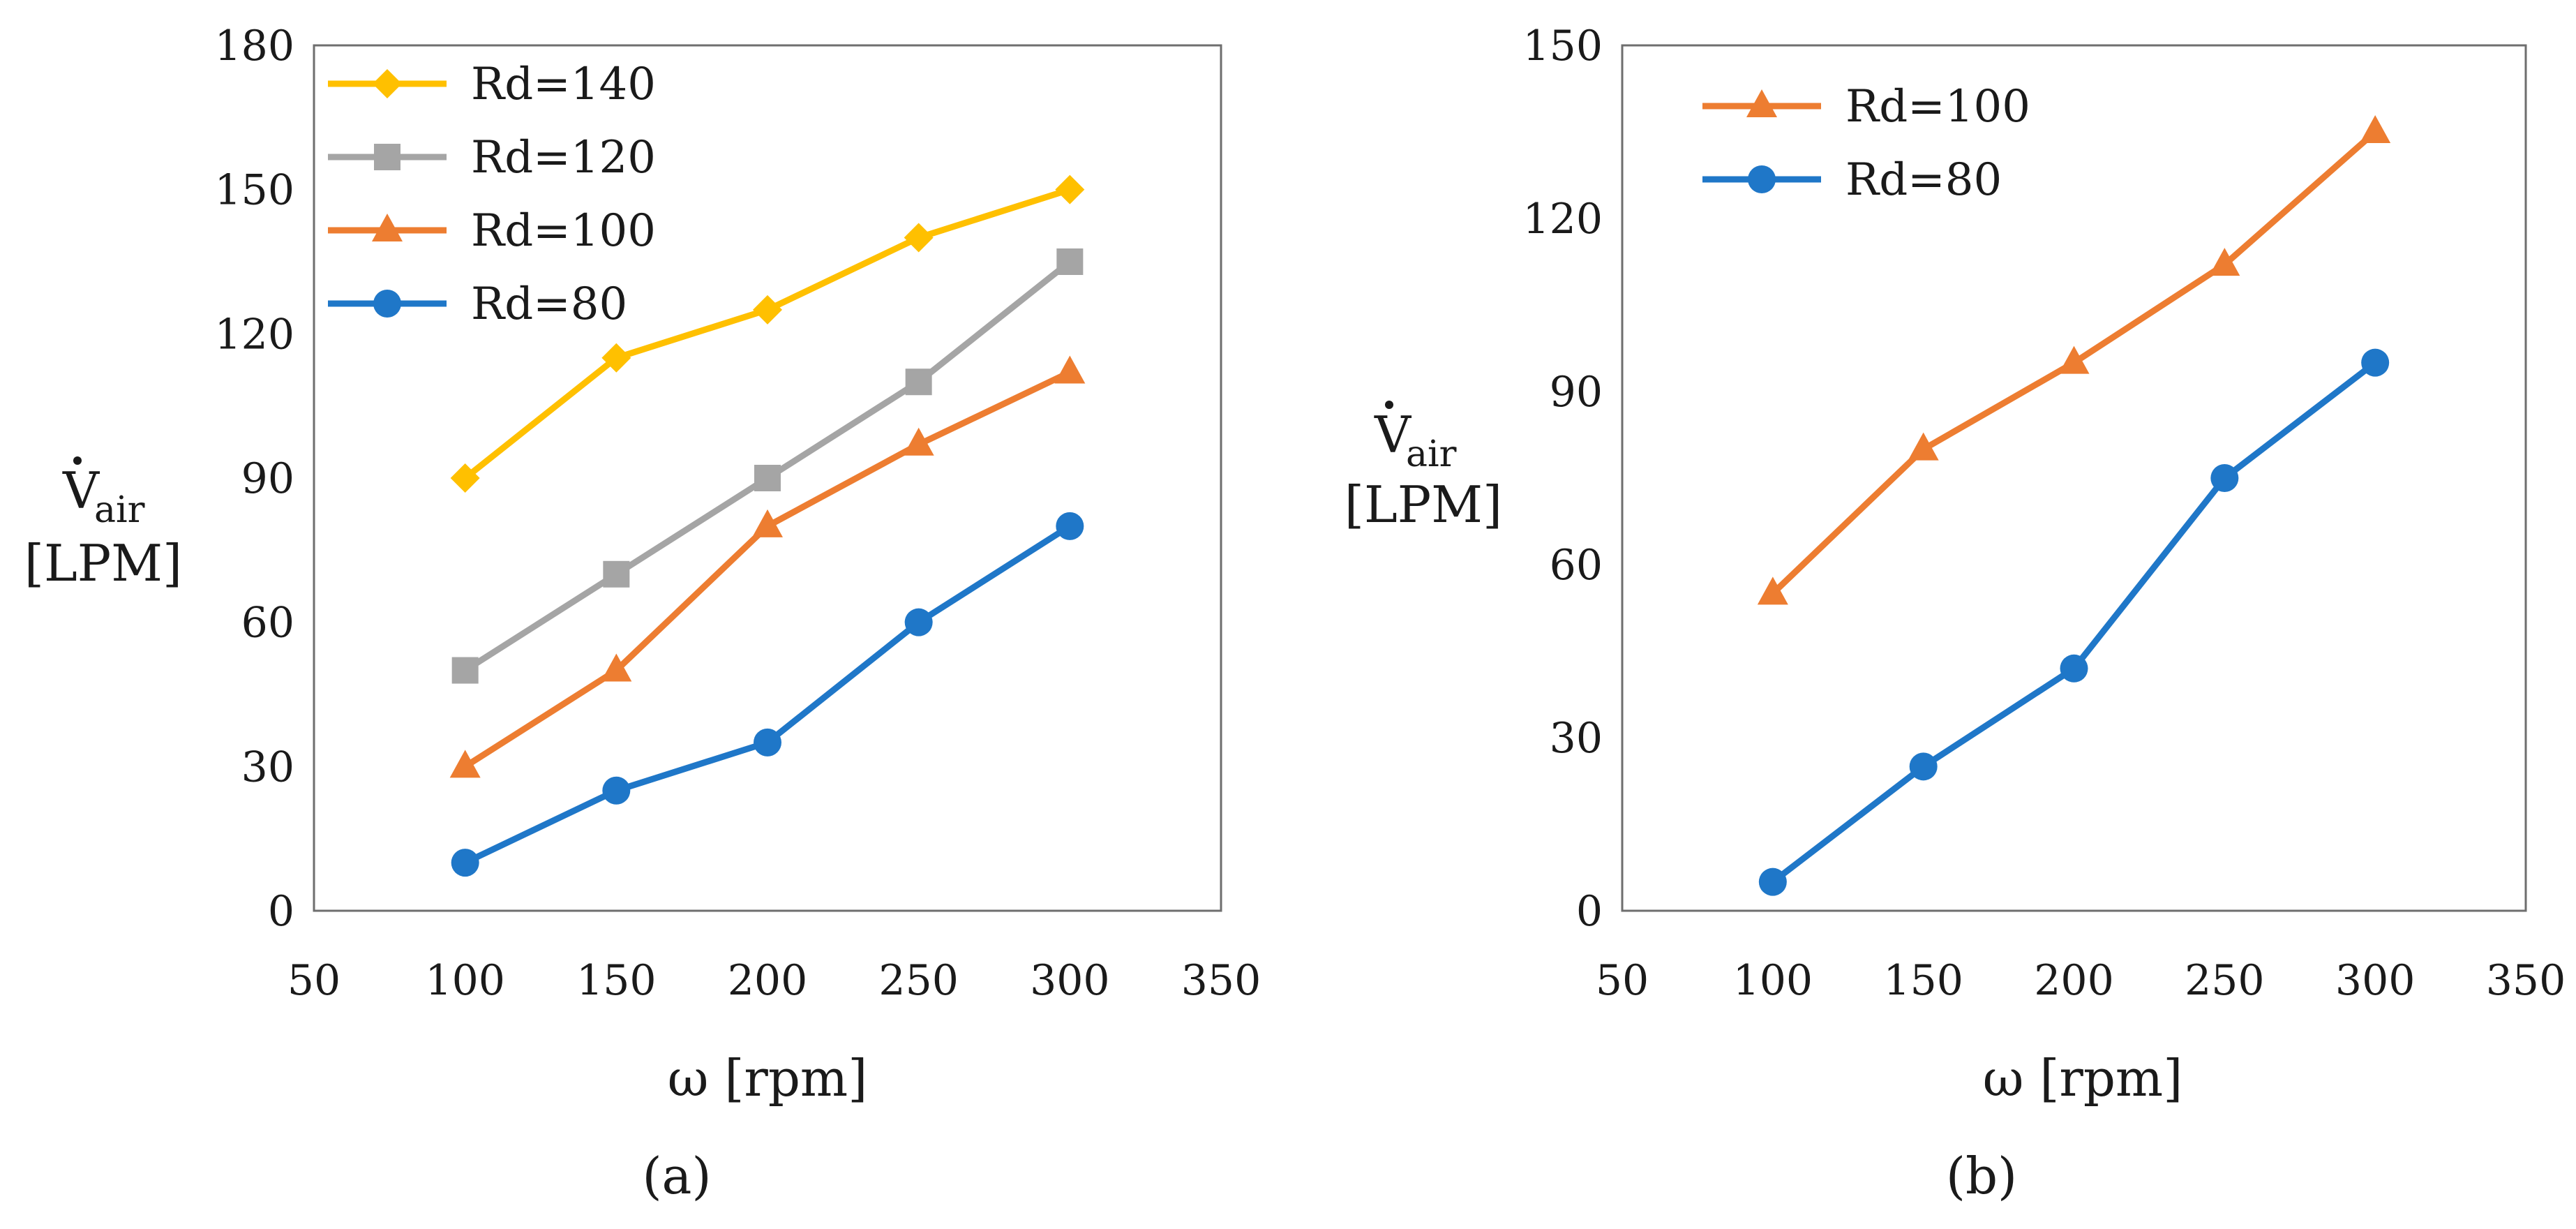 The width and height of the screenshot is (2576, 1229). Describe the element at coordinates (1866, 143) in the screenshot. I see `legend: Rd=100 Rd=80` at that location.